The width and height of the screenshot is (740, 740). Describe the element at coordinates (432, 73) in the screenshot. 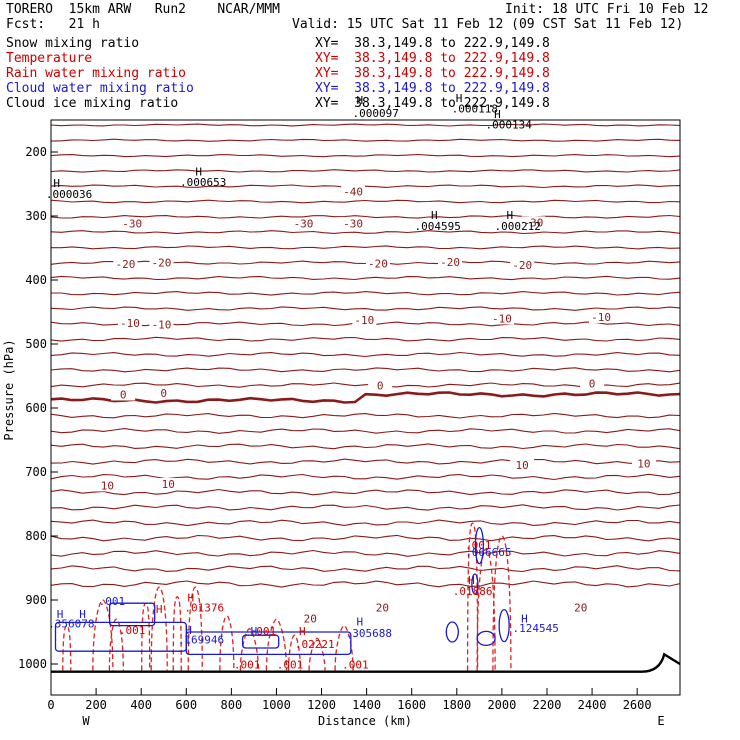

I see `legend-rain-xy: XY= 38.3,149.8 to 222.9,149.8` at that location.